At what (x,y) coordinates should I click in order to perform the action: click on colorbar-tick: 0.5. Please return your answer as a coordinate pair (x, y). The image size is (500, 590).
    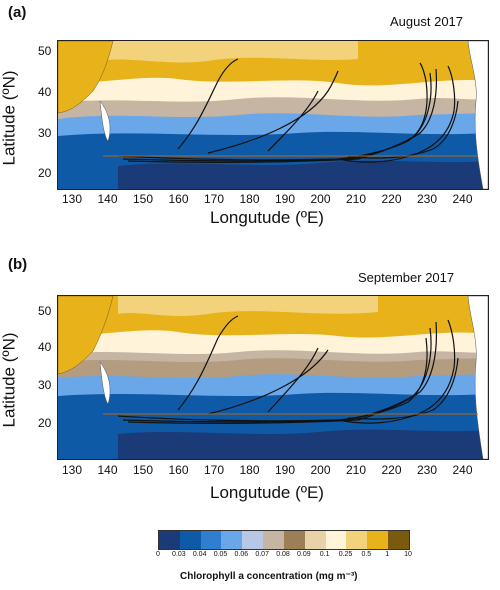
    Looking at the image, I should click on (366, 554).